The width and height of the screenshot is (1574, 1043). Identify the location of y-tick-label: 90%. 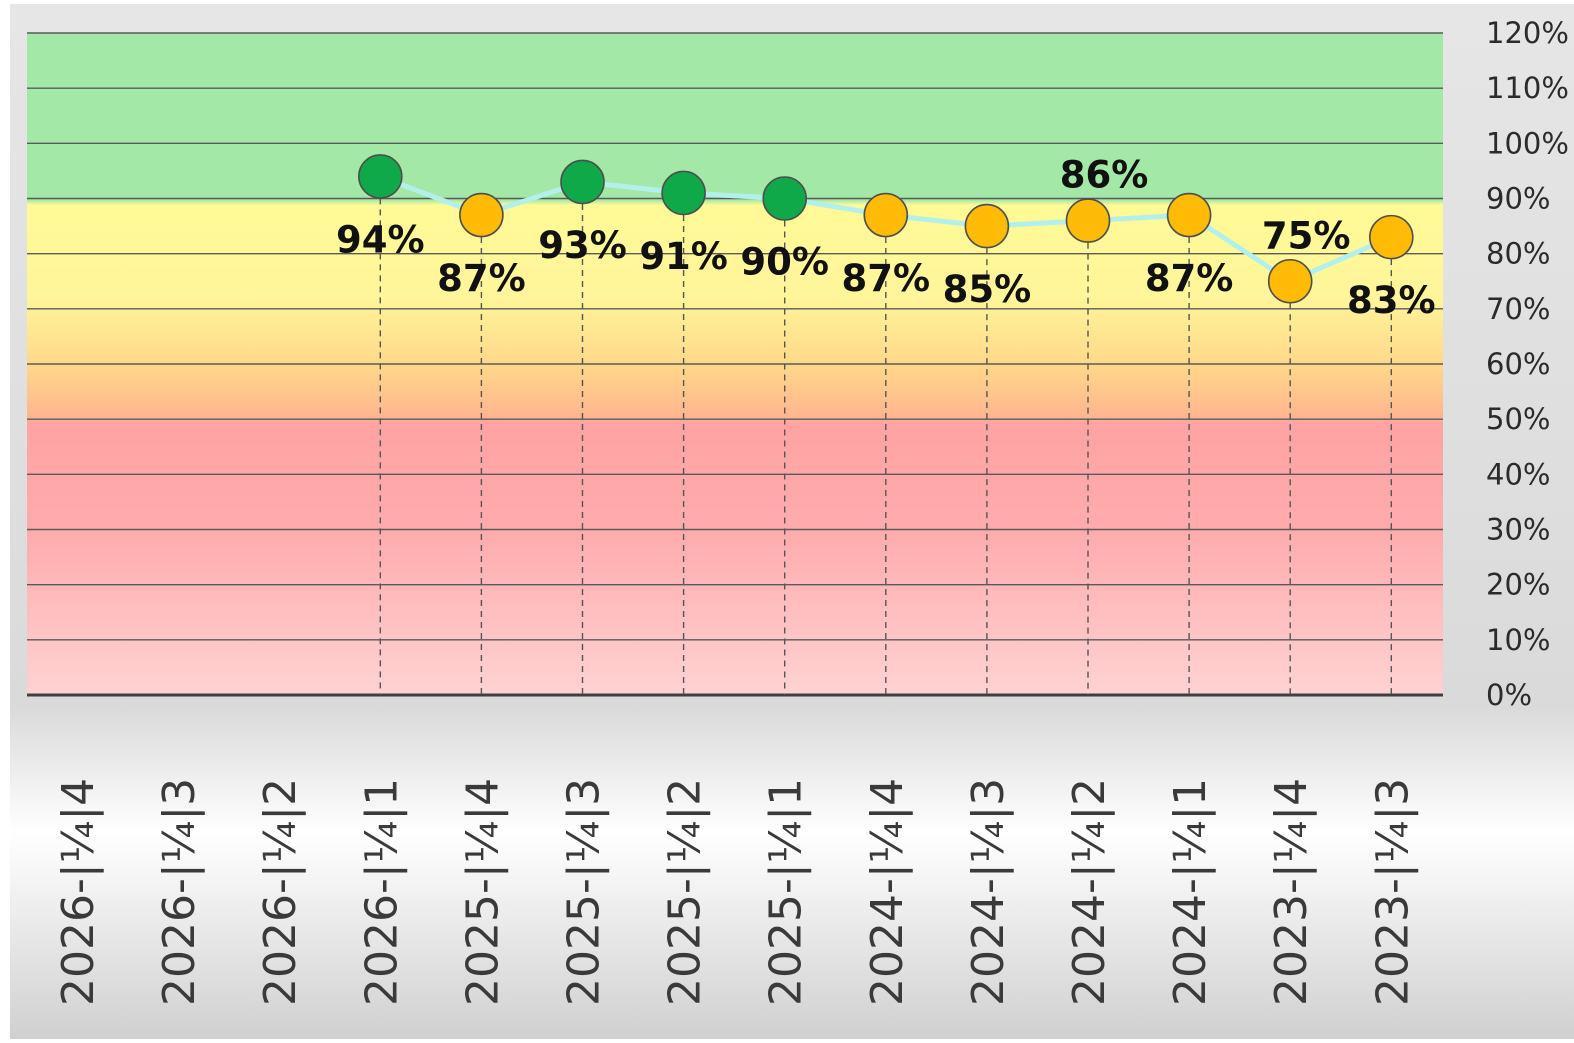
(1518, 199).